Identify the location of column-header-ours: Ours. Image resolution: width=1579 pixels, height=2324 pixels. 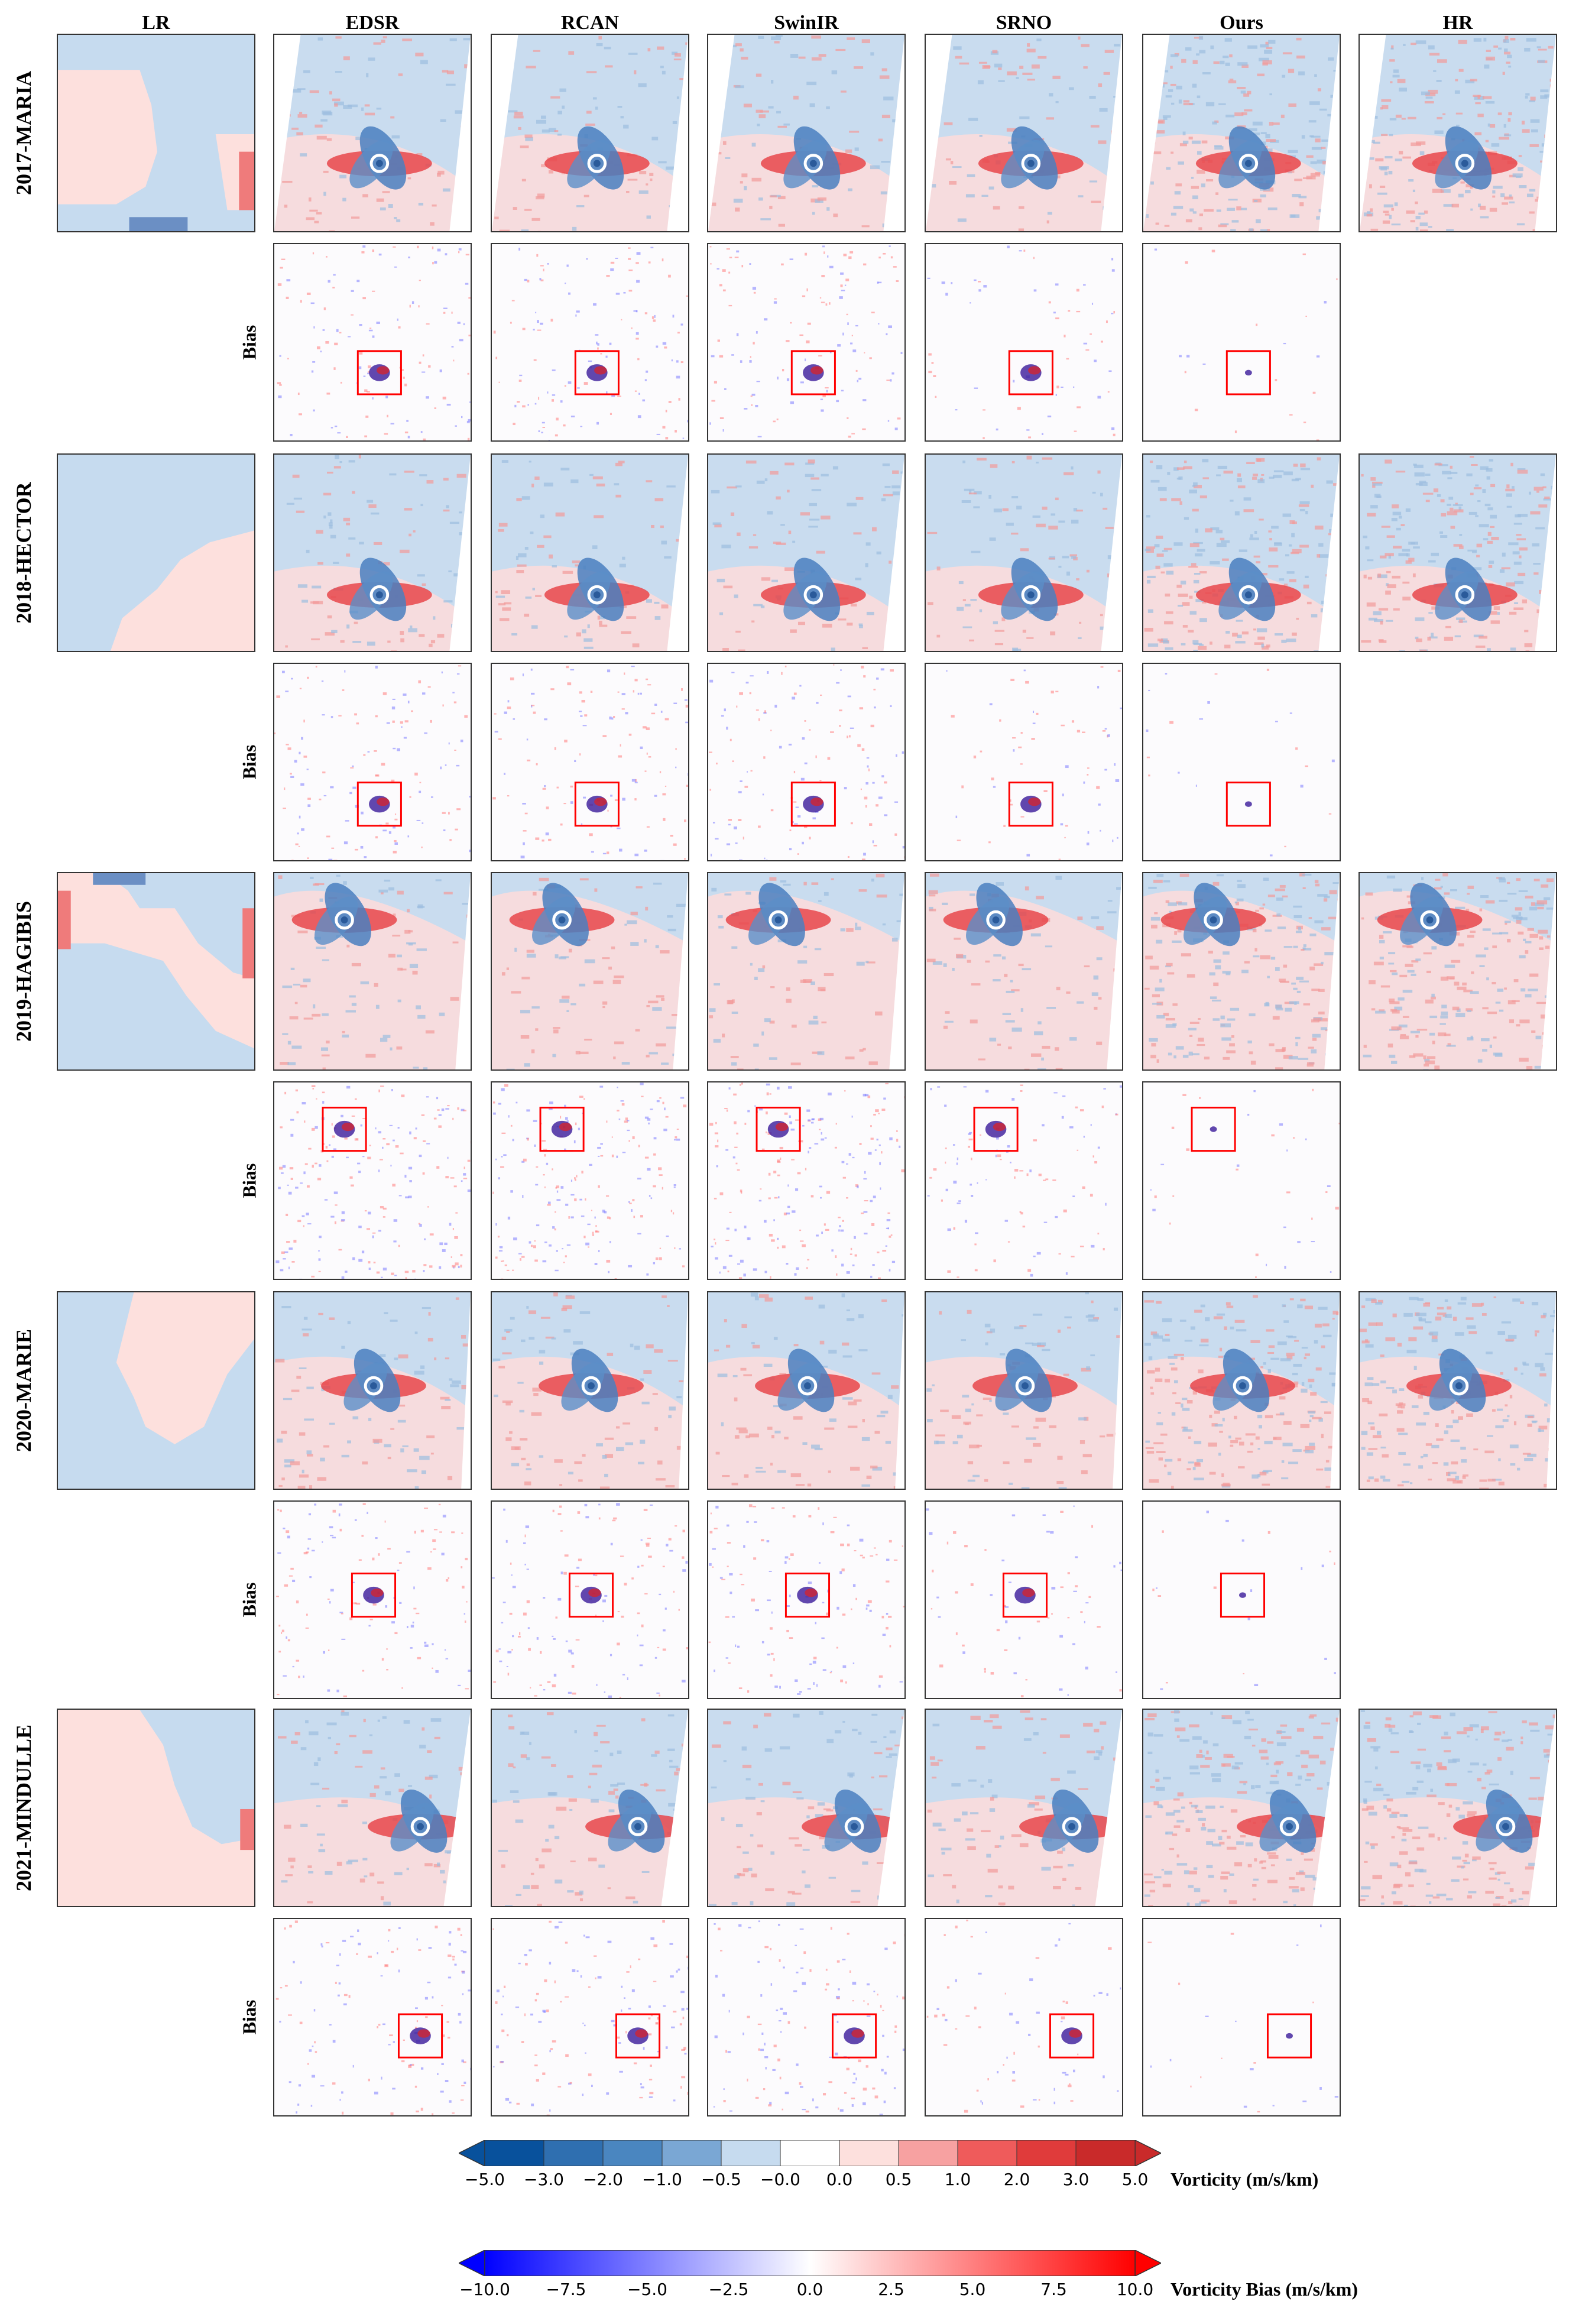
(1241, 23).